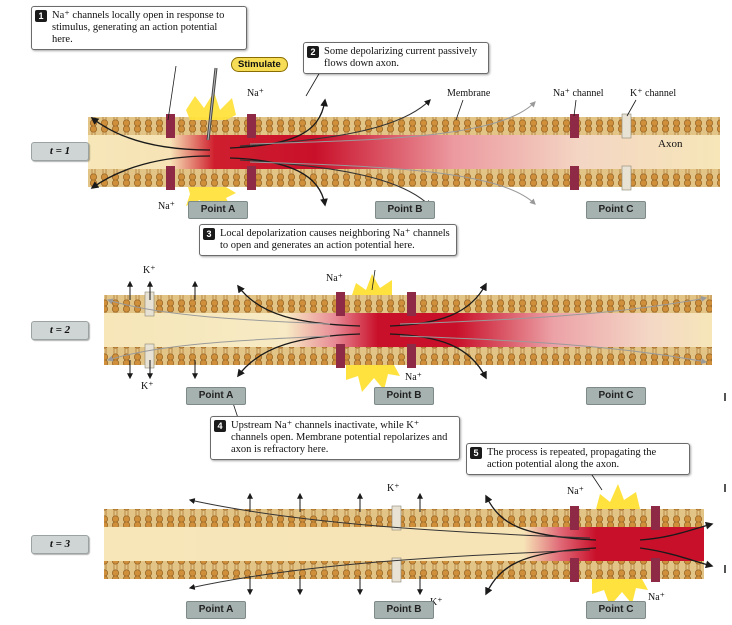 This screenshot has width=732, height=625. What do you see at coordinates (60, 544) in the screenshot?
I see `time-label-t3: t = 3` at bounding box center [60, 544].